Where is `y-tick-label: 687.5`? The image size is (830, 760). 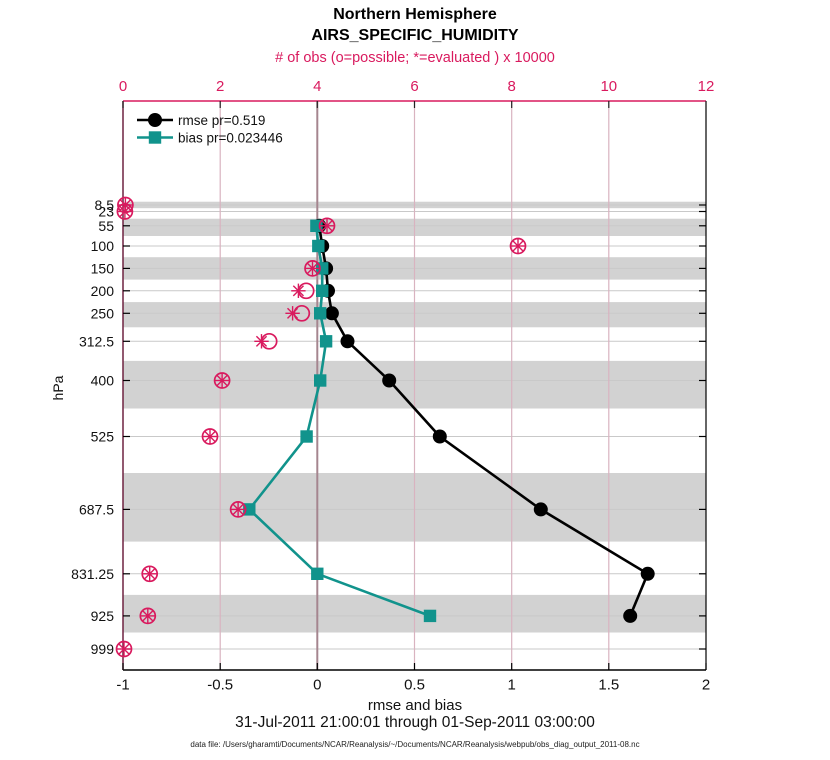 y-tick-label: 687.5 is located at coordinates (96, 509).